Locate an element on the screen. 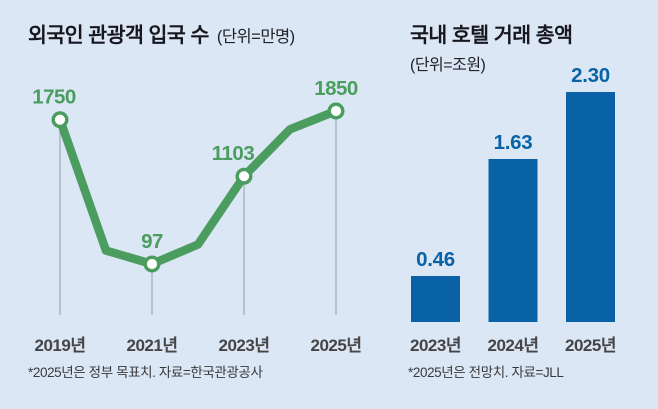  line-value-label-2019: 1750 is located at coordinates (54, 97).